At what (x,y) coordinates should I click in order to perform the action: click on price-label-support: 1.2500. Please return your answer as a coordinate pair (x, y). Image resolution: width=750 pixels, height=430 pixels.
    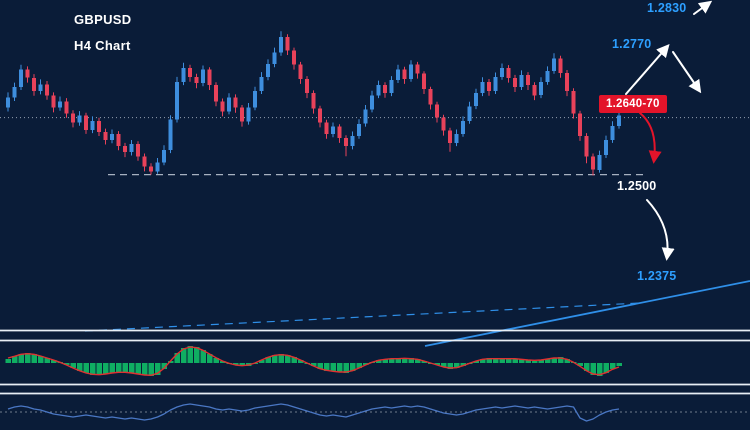
    Looking at the image, I should click on (637, 186).